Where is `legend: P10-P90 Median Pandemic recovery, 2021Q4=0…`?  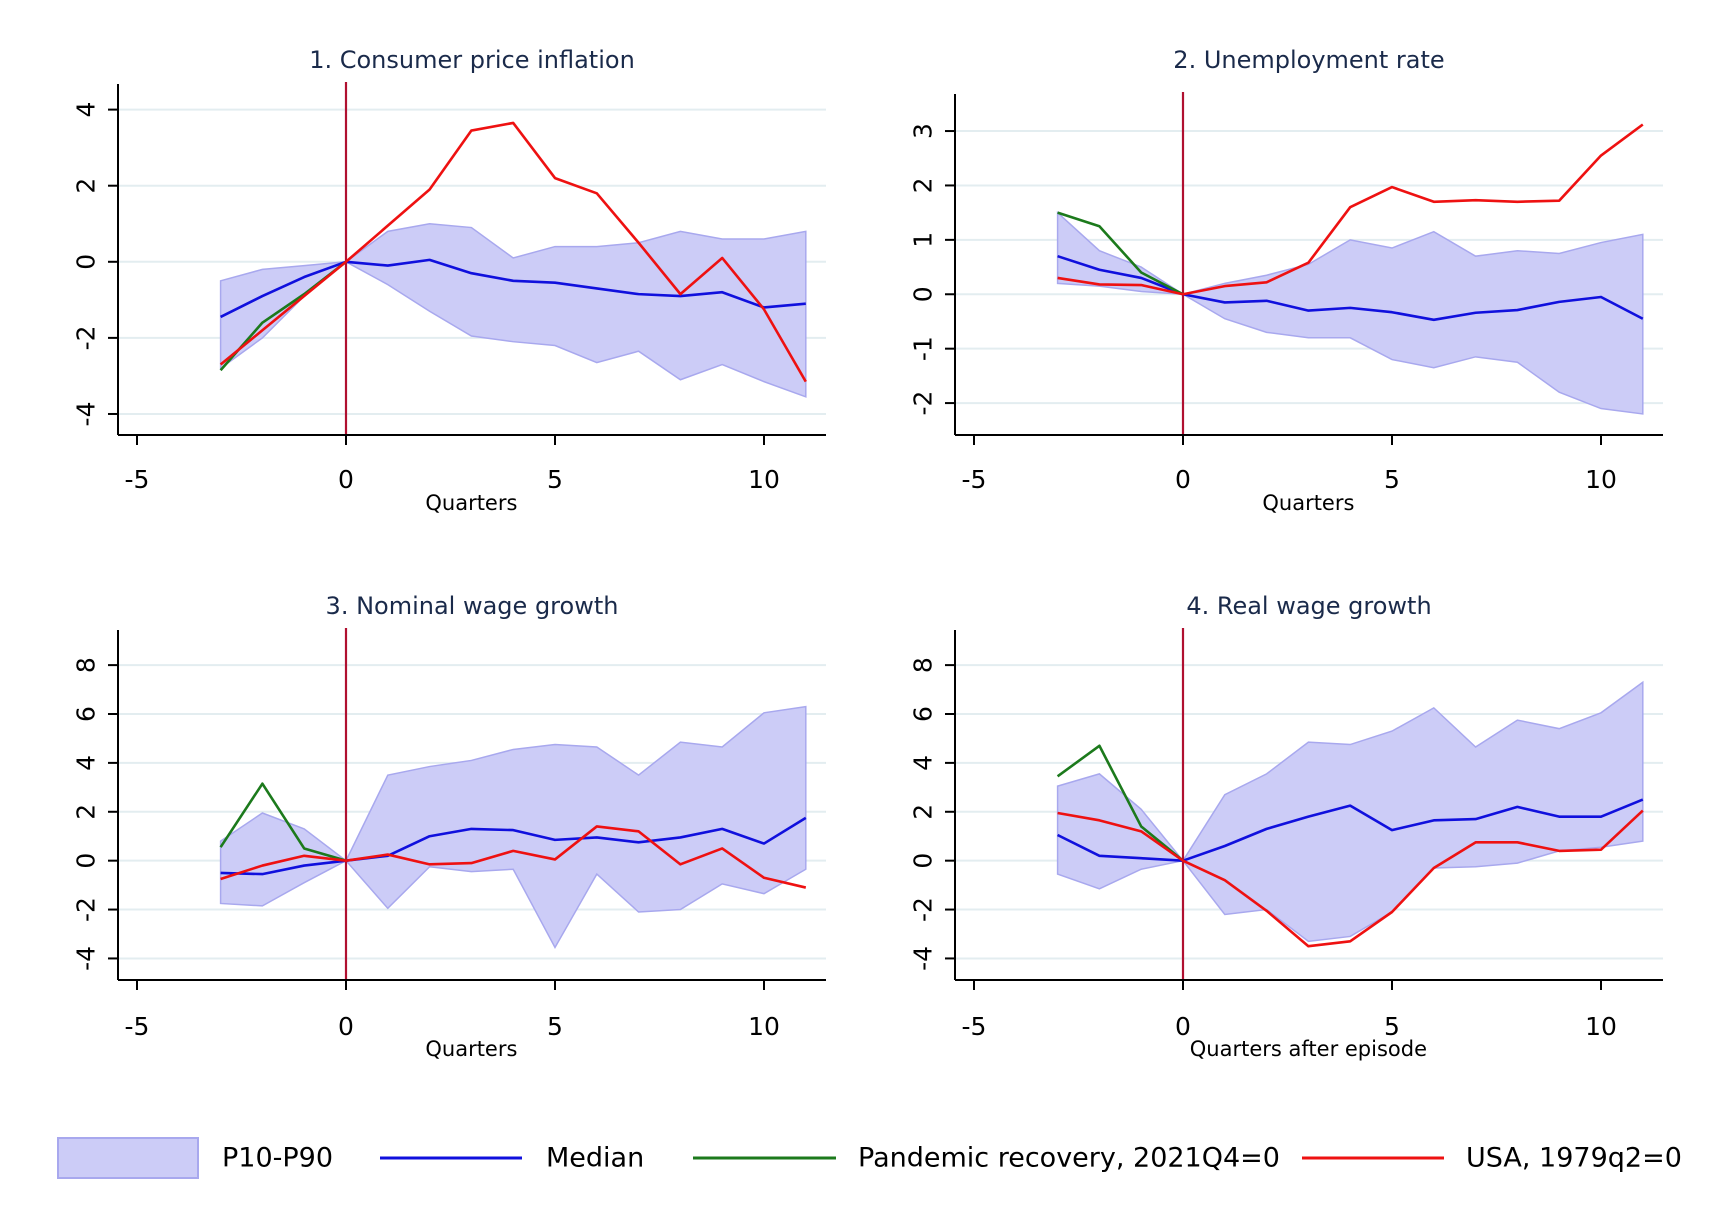 legend: P10-P90 Median Pandemic recovery, 2021Q4=0… is located at coordinates (869, 1158).